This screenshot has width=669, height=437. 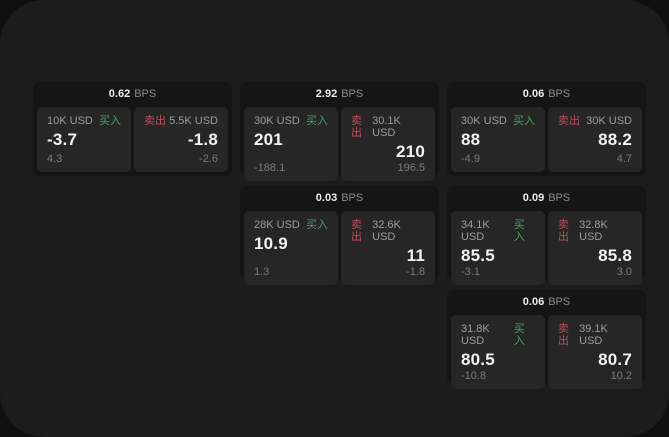 What do you see at coordinates (533, 198) in the screenshot?
I see `spread-value: 0.09` at bounding box center [533, 198].